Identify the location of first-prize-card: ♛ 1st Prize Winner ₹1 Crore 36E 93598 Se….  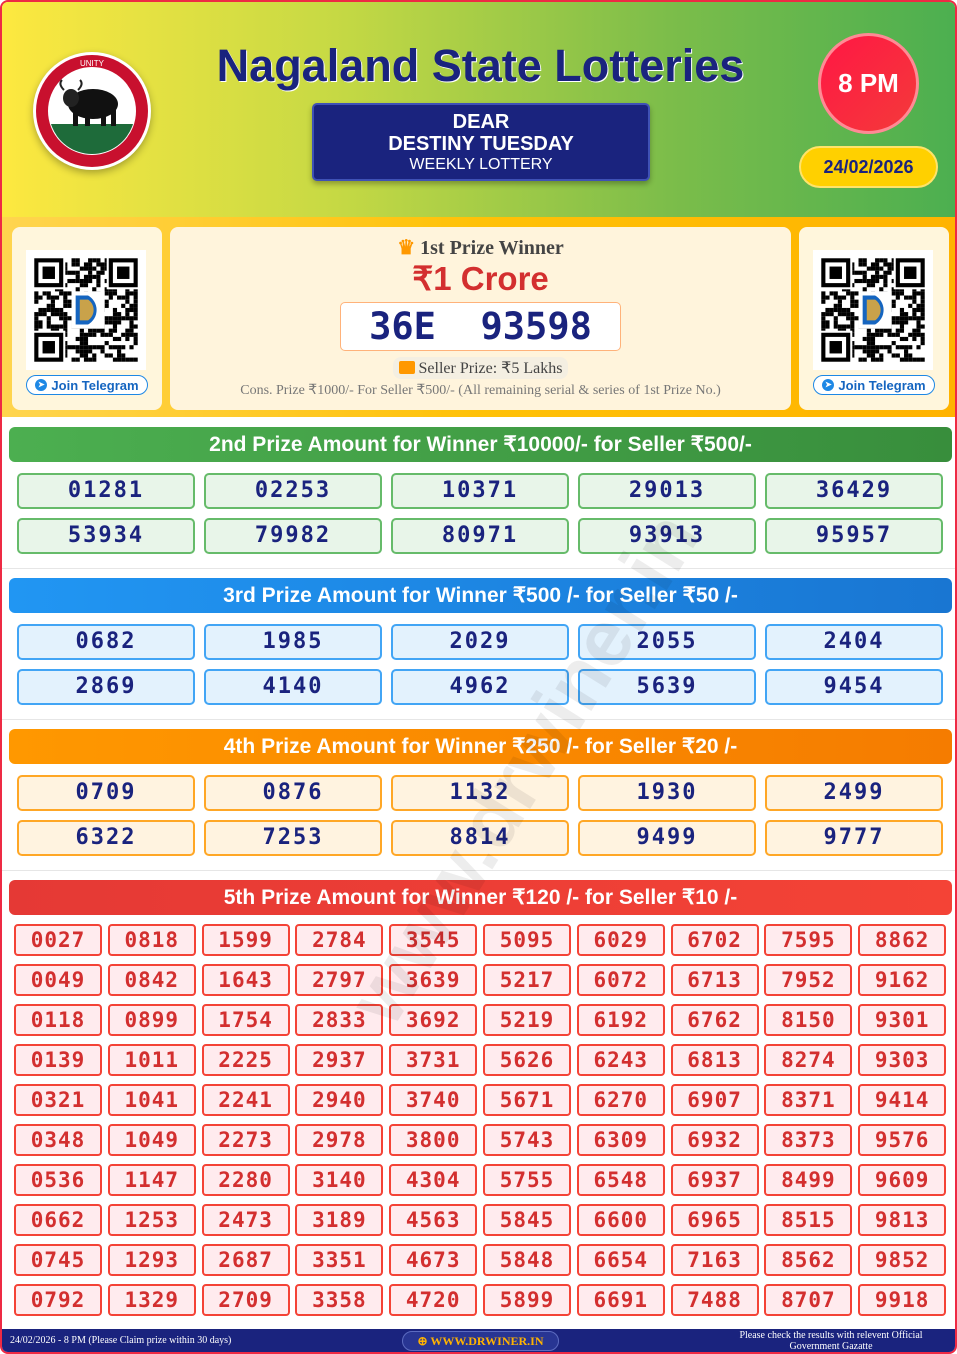
(480, 318).